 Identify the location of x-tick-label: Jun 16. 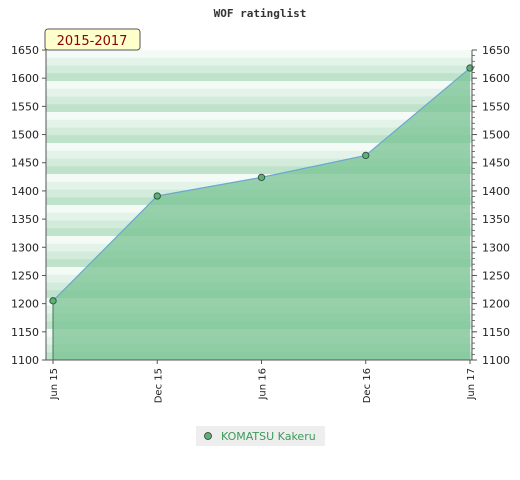
(263, 384).